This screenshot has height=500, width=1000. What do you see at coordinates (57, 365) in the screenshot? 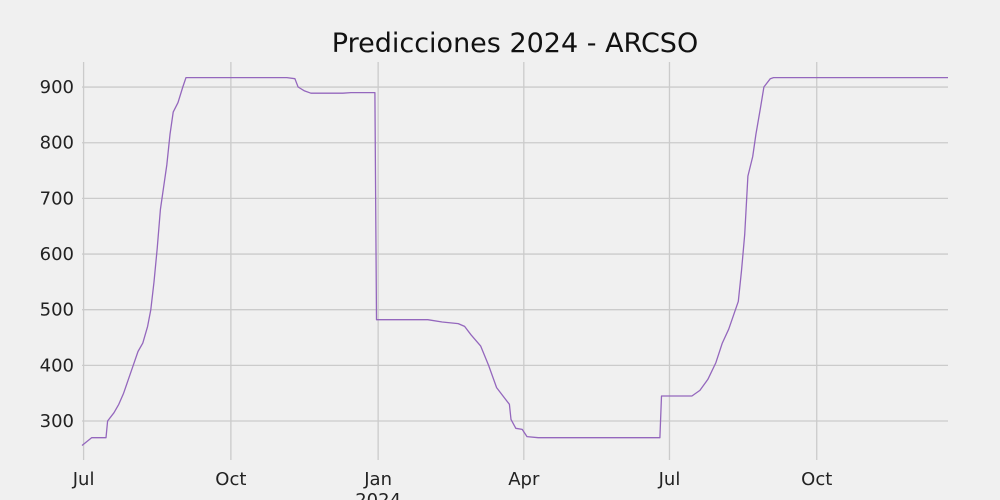
I see `y-tick-label: 400` at bounding box center [57, 365].